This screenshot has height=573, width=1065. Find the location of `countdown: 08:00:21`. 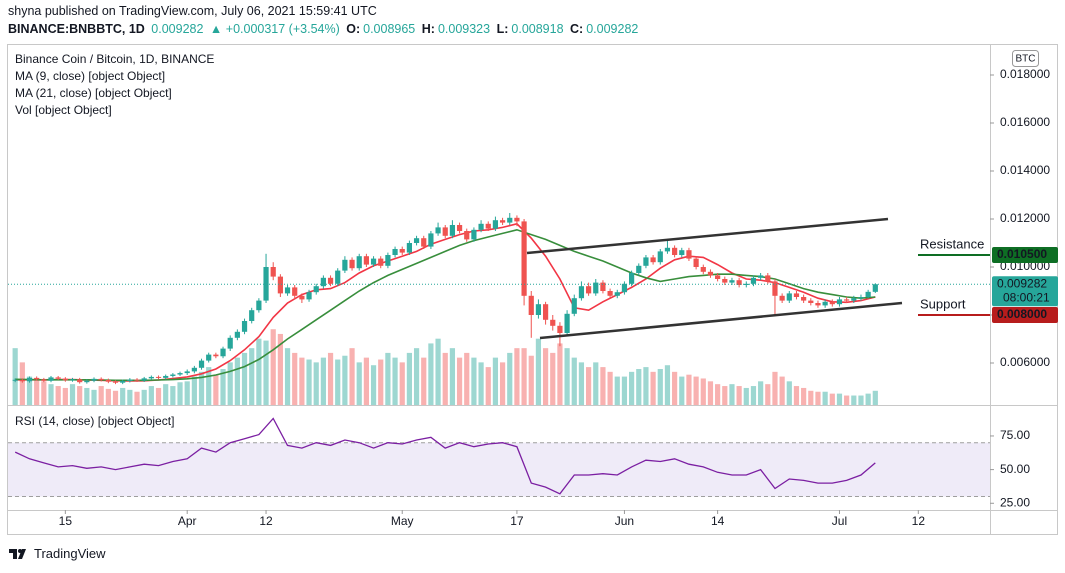

countdown: 08:00:21 is located at coordinates (1026, 297).